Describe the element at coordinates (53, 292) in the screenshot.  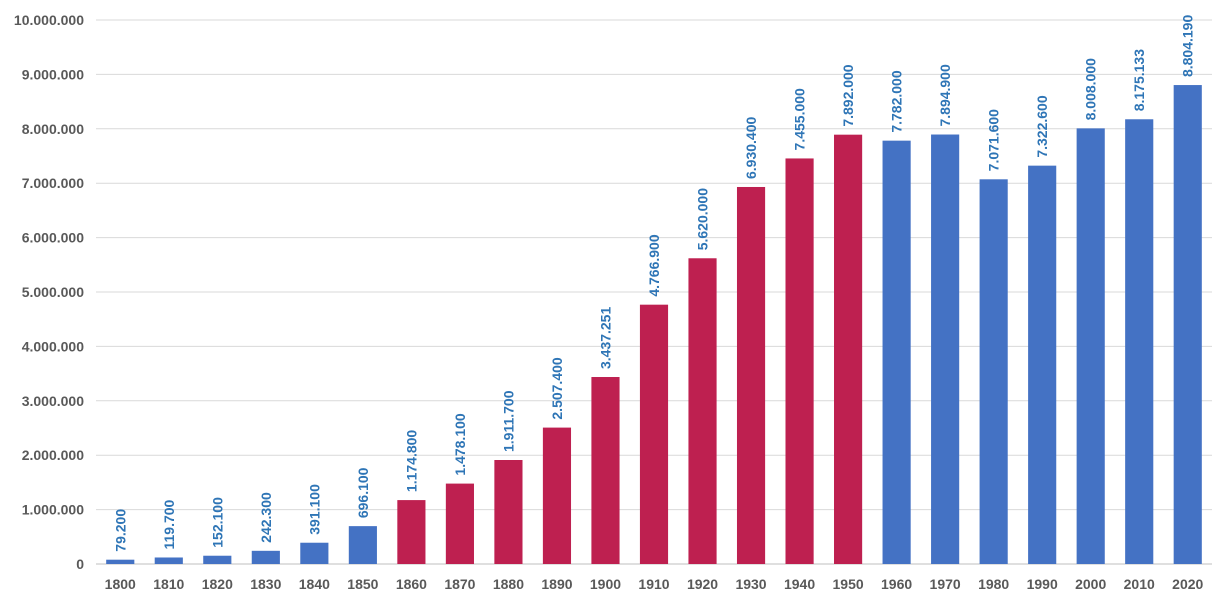
I see `y-tick-label: 5.000.000` at that location.